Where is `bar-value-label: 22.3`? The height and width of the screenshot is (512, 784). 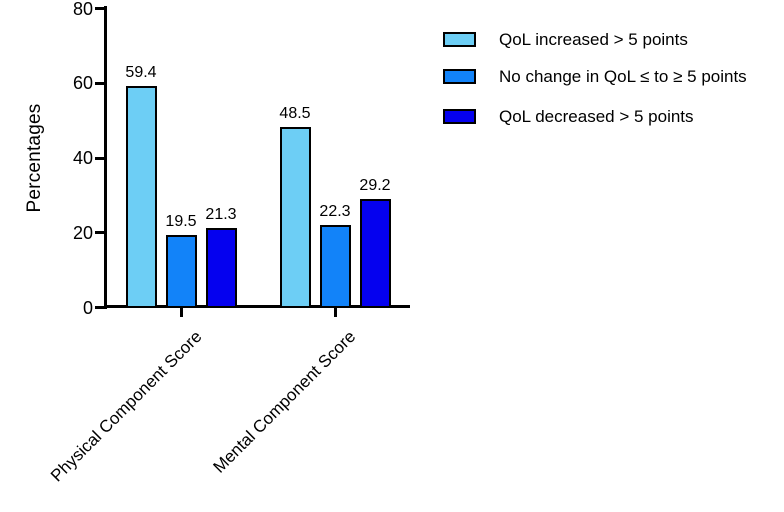 bar-value-label: 22.3 is located at coordinates (335, 211).